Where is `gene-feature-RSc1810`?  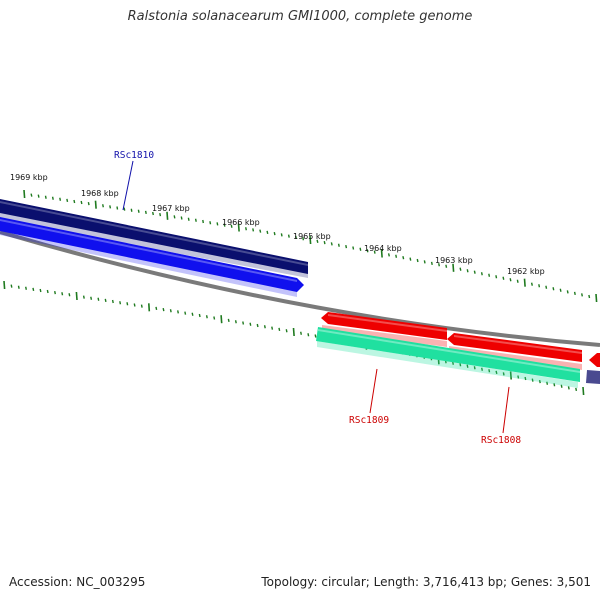
gene-feature-RSc1810 is located at coordinates (152, 257).